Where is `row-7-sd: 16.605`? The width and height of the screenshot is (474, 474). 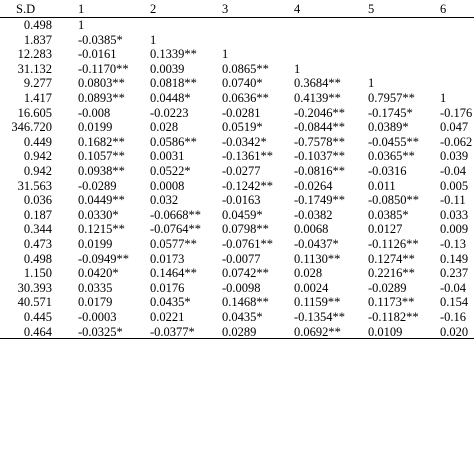
row-7-sd: 16.605 is located at coordinates (34, 113).